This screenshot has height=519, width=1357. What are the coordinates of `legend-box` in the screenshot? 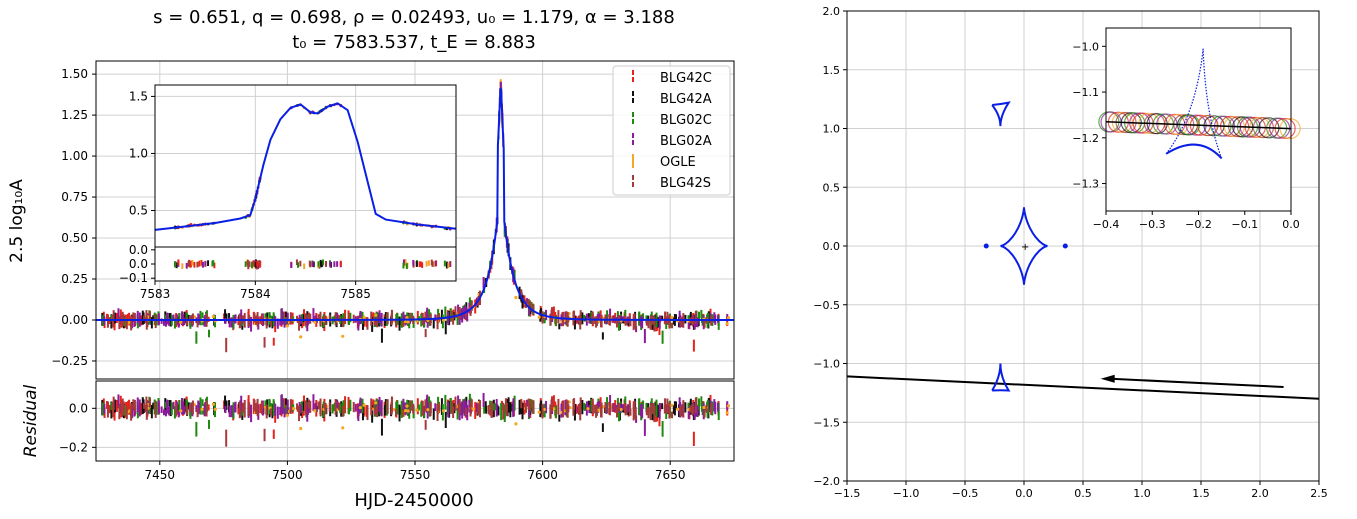 It's located at (671, 130).